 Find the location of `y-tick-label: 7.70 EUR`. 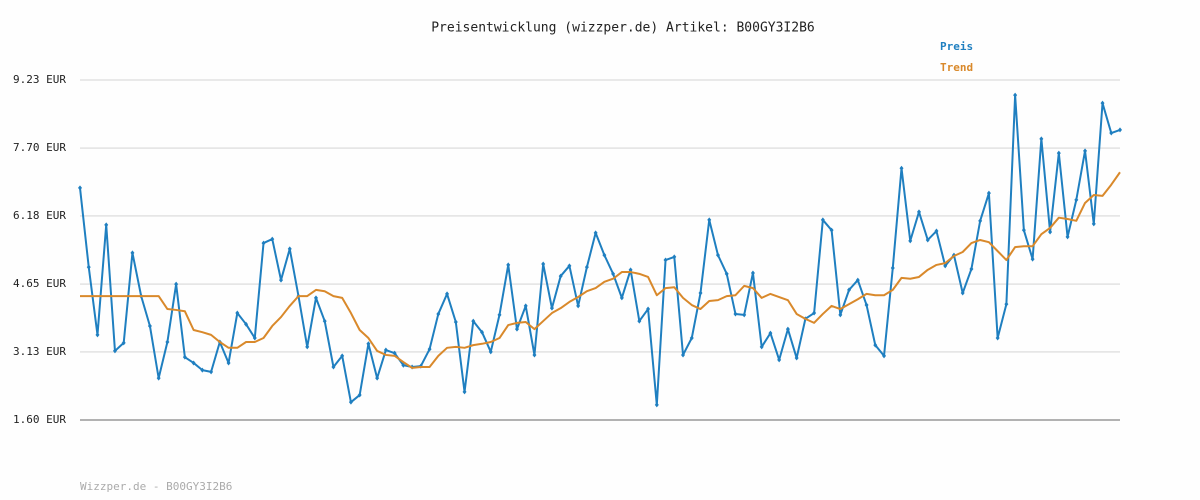

y-tick-label: 7.70 EUR is located at coordinates (39, 147).